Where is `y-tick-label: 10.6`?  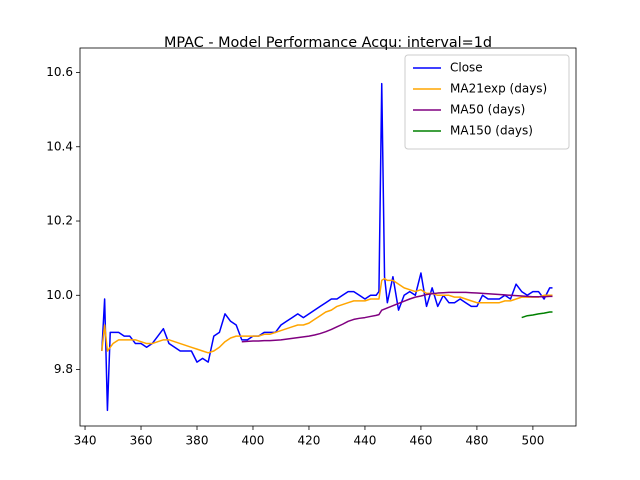
y-tick-label: 10.6 is located at coordinates (59, 72).